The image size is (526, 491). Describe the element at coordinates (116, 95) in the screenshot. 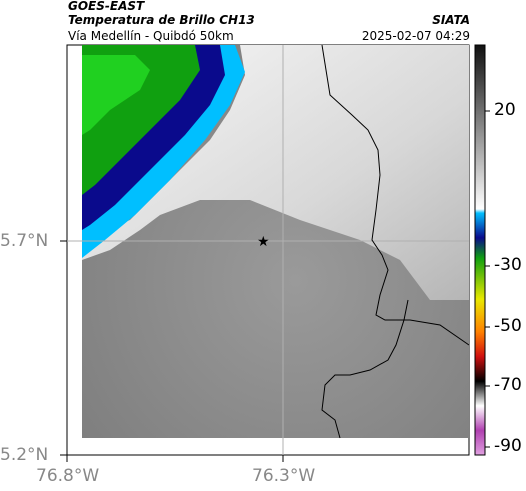

I see `bright-green-core` at that location.